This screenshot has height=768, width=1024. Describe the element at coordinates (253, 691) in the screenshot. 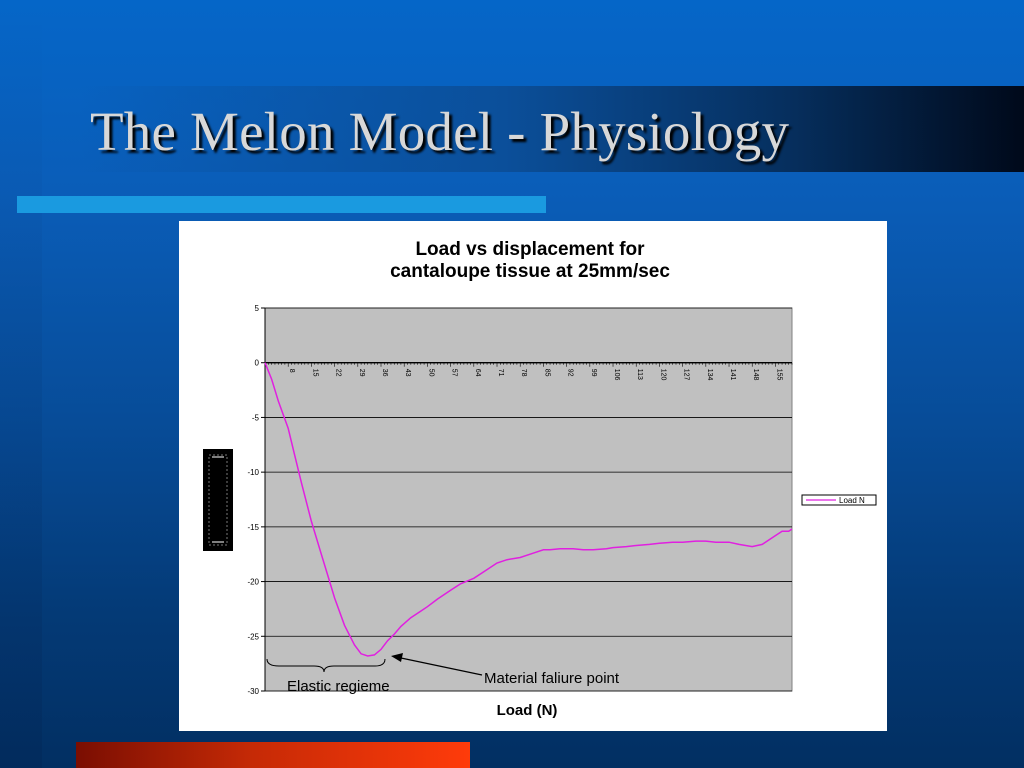

I see `y-tick-label: -30` at that location.